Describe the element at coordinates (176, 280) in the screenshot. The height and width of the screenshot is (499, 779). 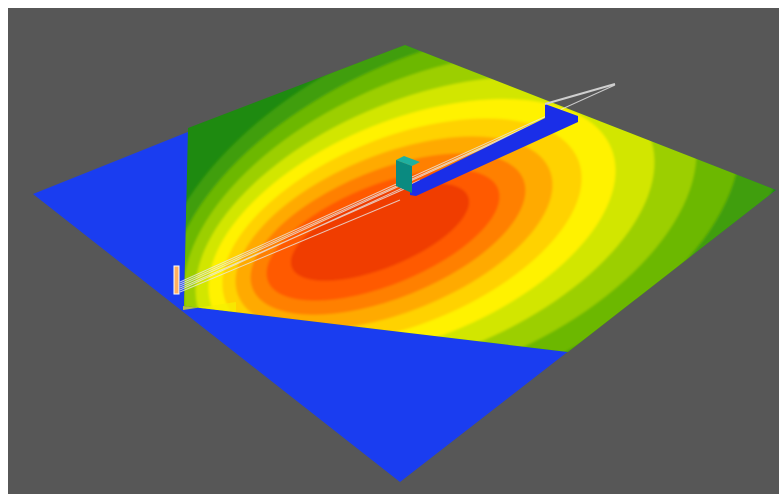
I see `source` at that location.